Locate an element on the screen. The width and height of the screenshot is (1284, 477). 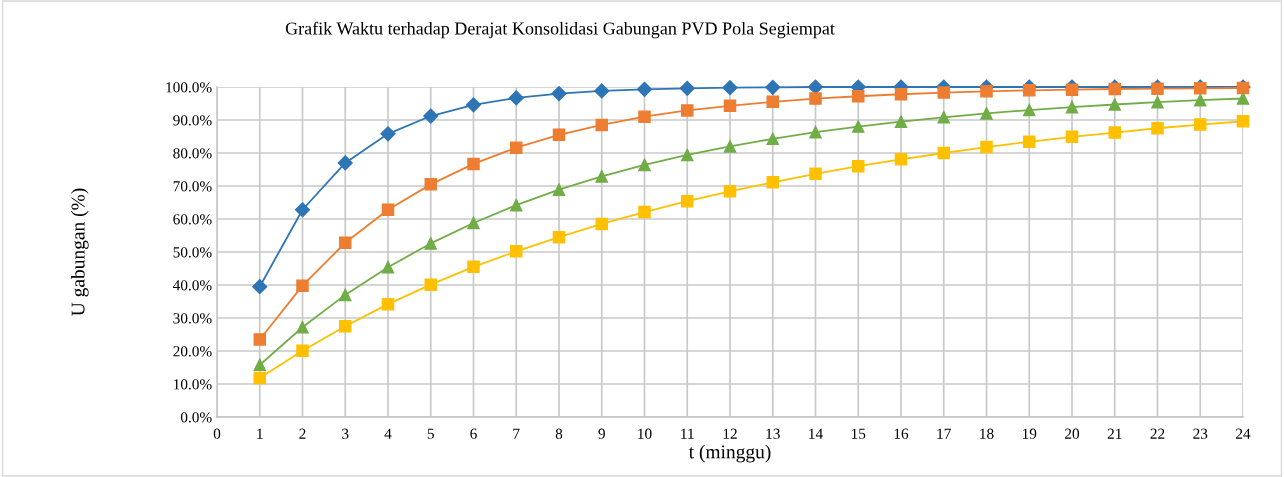
y-tick-label: 0.0% is located at coordinates (196, 417).